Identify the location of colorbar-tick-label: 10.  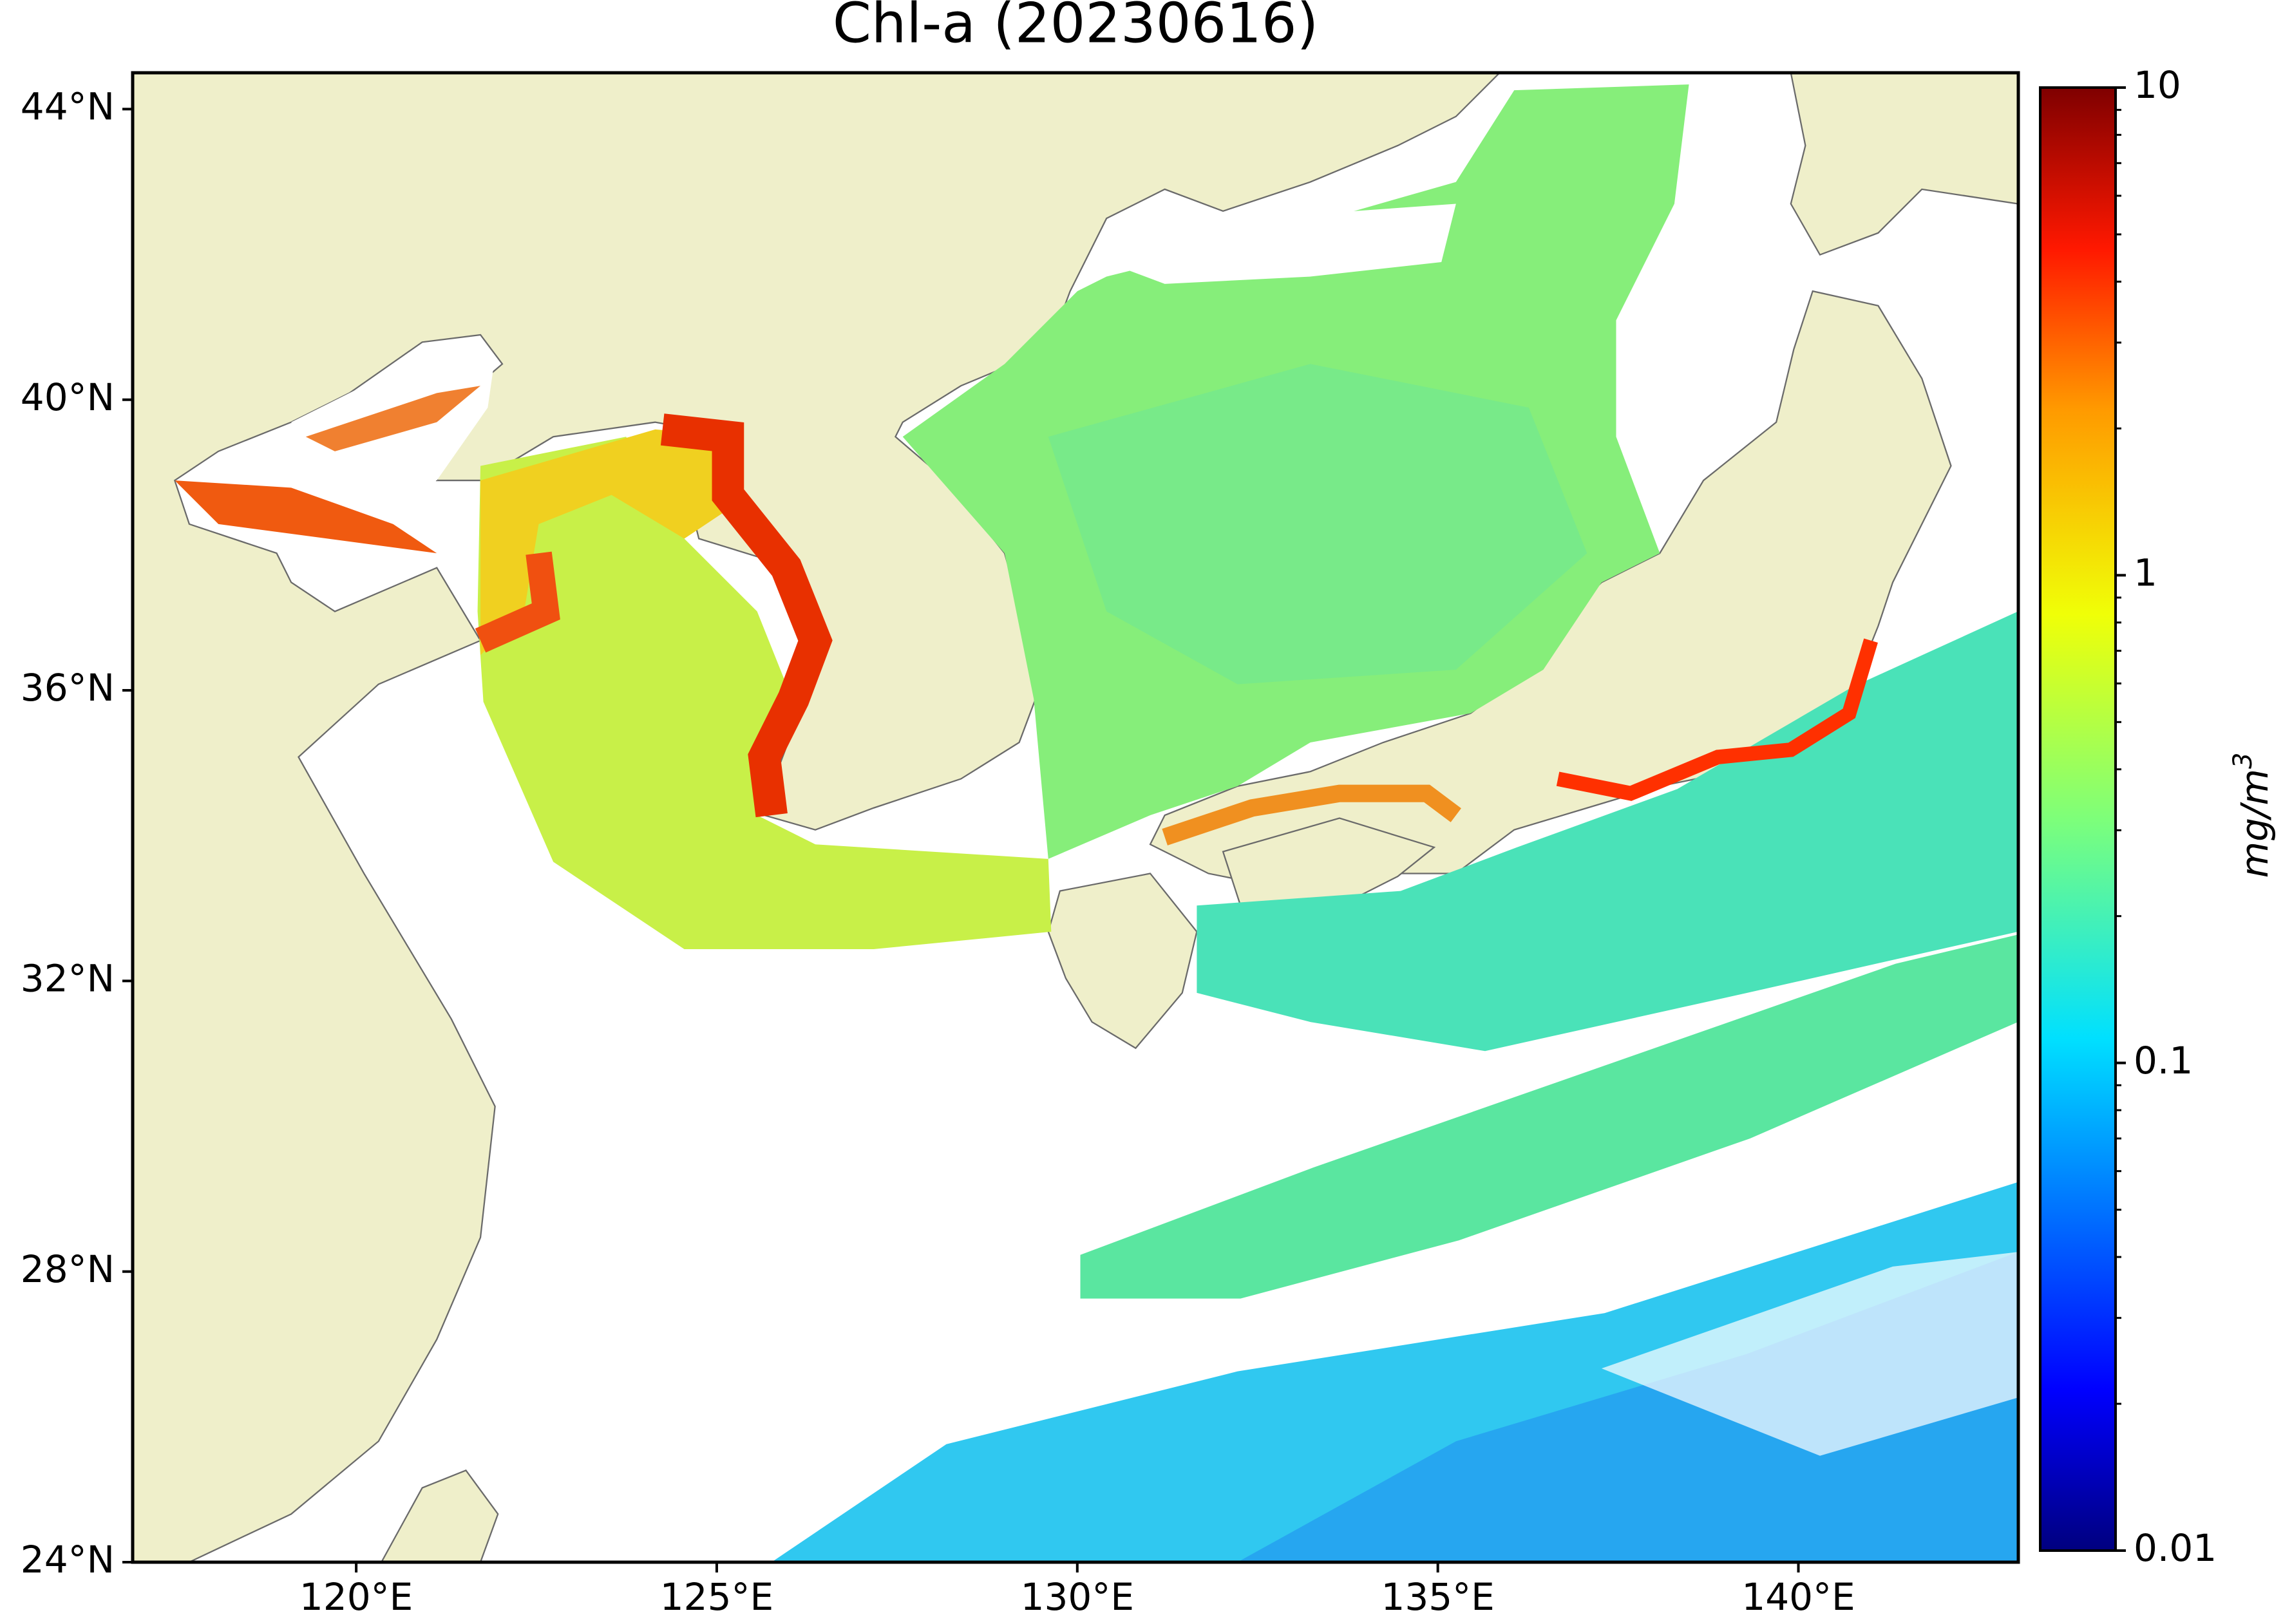
(2157, 85).